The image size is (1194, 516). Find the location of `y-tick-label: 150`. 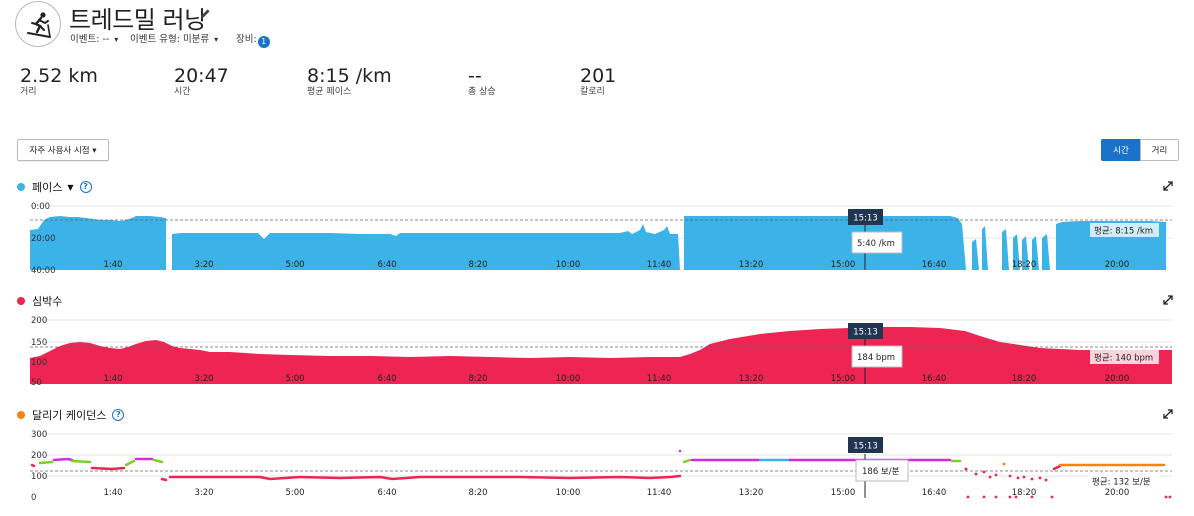

y-tick-label: 150 is located at coordinates (39, 343).